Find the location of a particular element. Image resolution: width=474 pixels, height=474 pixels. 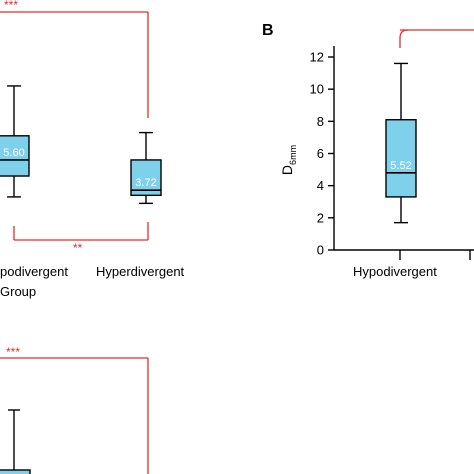

panel-b-median-label-0: 5.52 is located at coordinates (400, 166).